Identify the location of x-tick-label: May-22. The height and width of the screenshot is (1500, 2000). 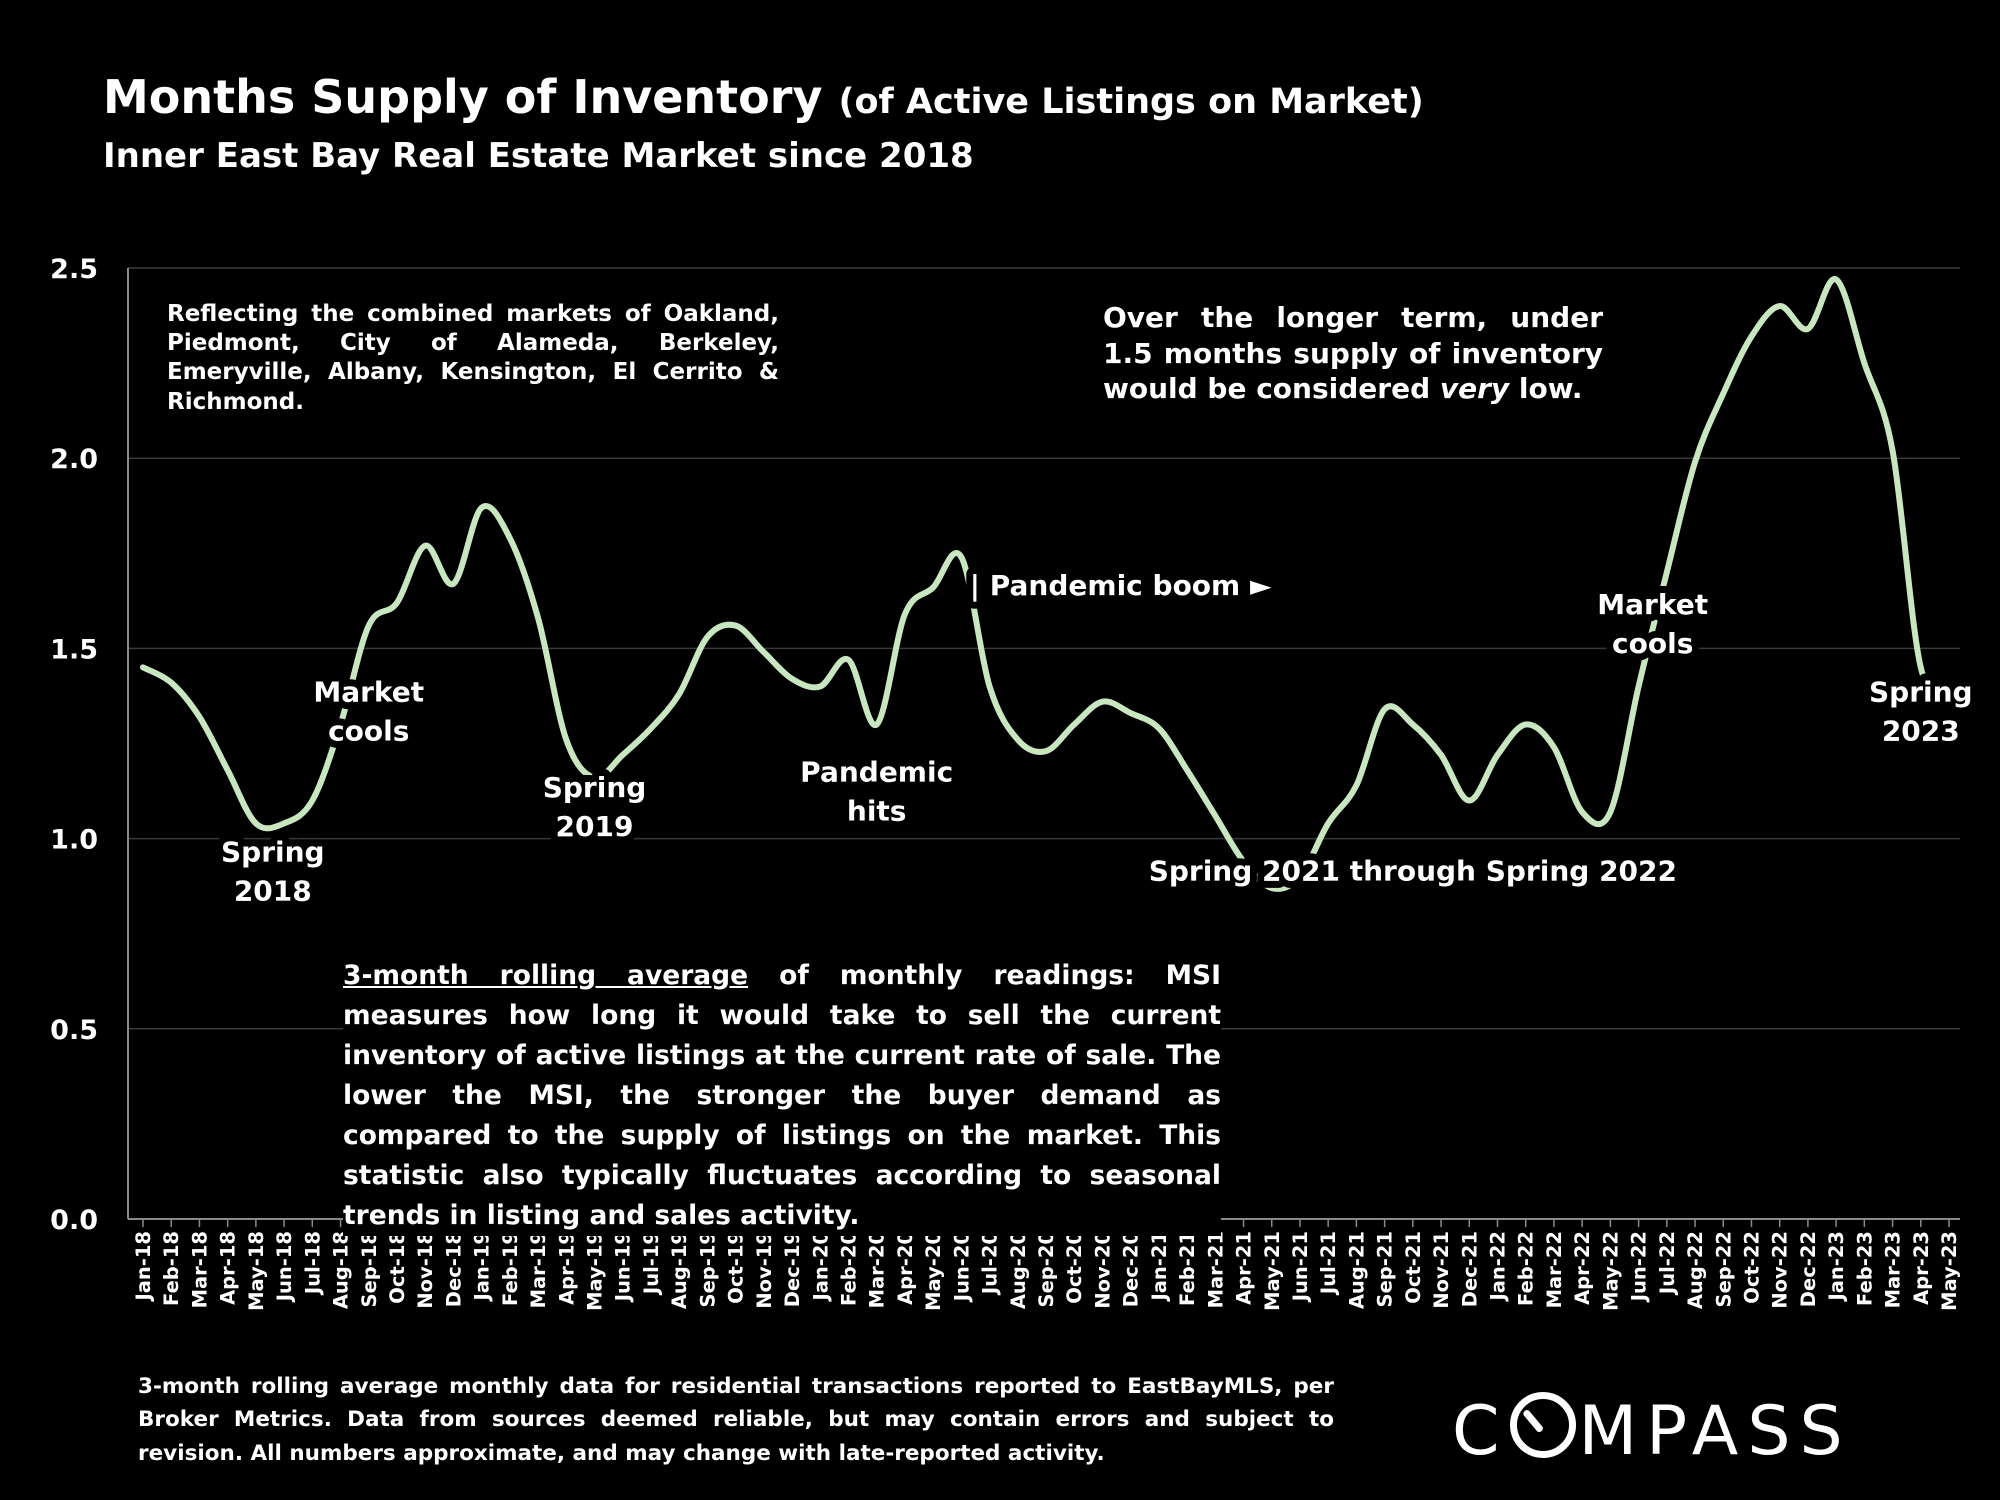
(1610, 1271).